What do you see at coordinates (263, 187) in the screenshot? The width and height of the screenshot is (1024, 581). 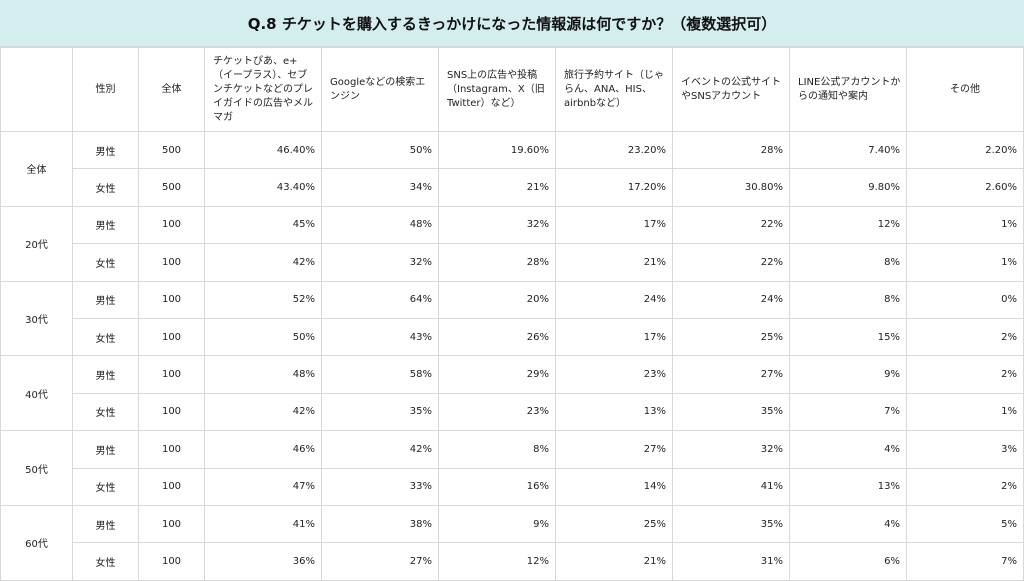 I see `value-cell-playguide: 43.40%` at bounding box center [263, 187].